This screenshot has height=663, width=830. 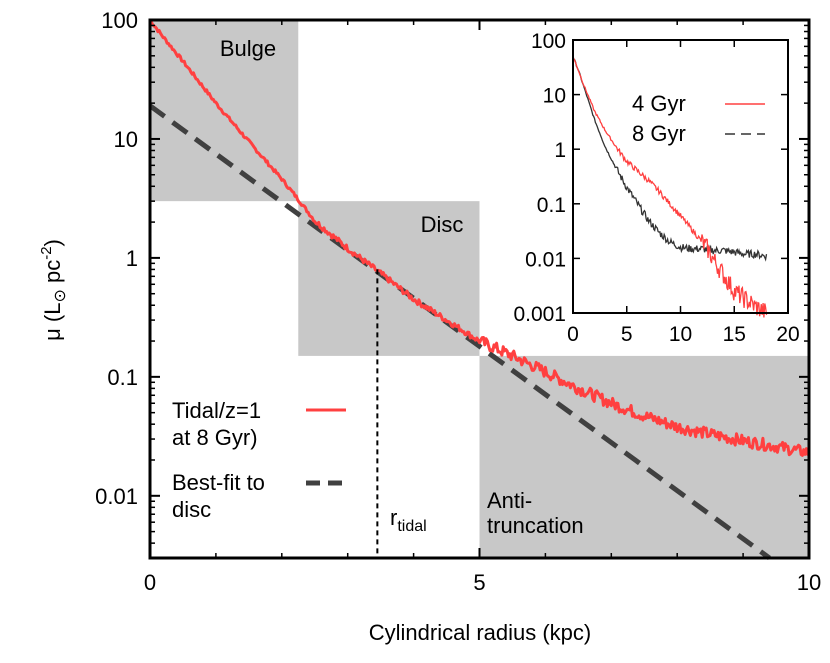 What do you see at coordinates (659, 103) in the screenshot?
I see `inset-legend-4gyr-label: 4 Gyr` at bounding box center [659, 103].